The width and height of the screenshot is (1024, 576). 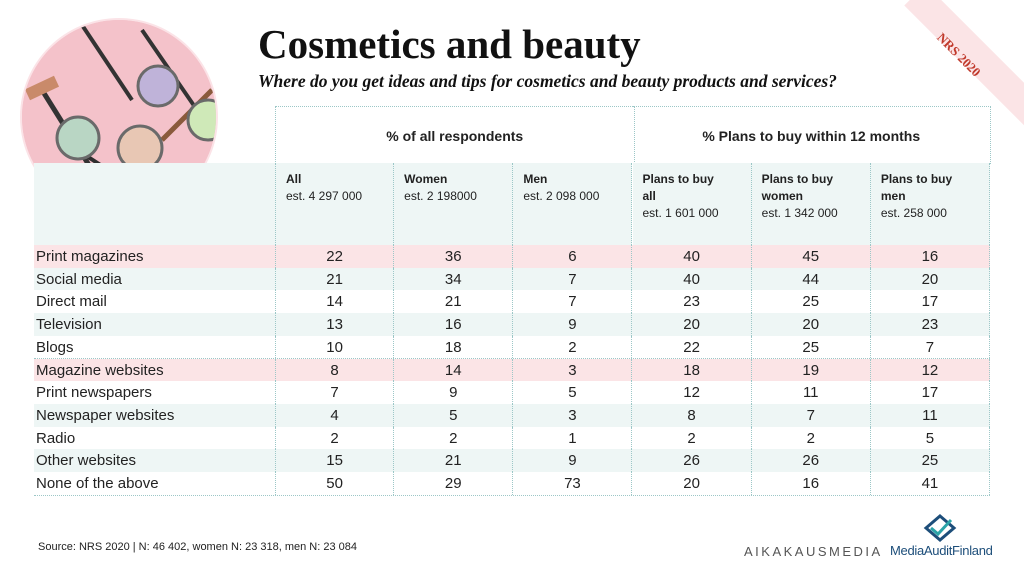 What do you see at coordinates (930, 204) in the screenshot?
I see `column-header: Plans to buy men est. 258 000` at bounding box center [930, 204].